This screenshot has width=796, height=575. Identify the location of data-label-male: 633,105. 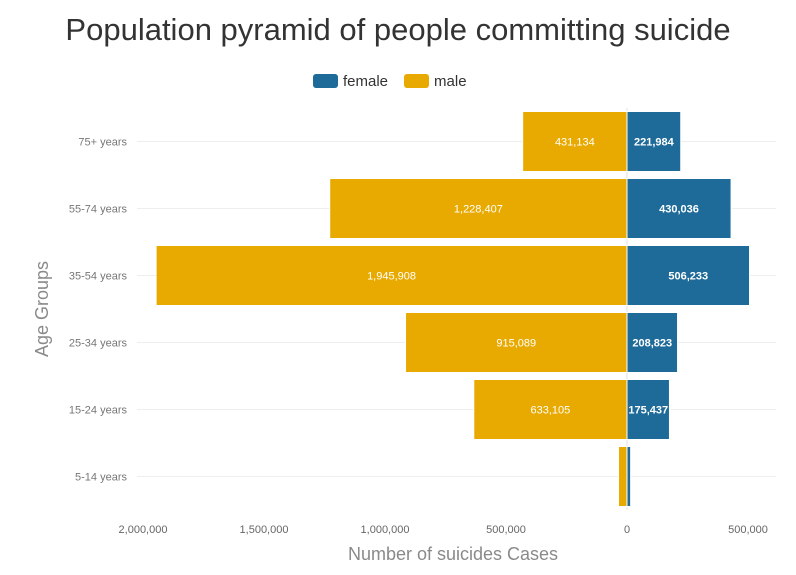
(551, 411).